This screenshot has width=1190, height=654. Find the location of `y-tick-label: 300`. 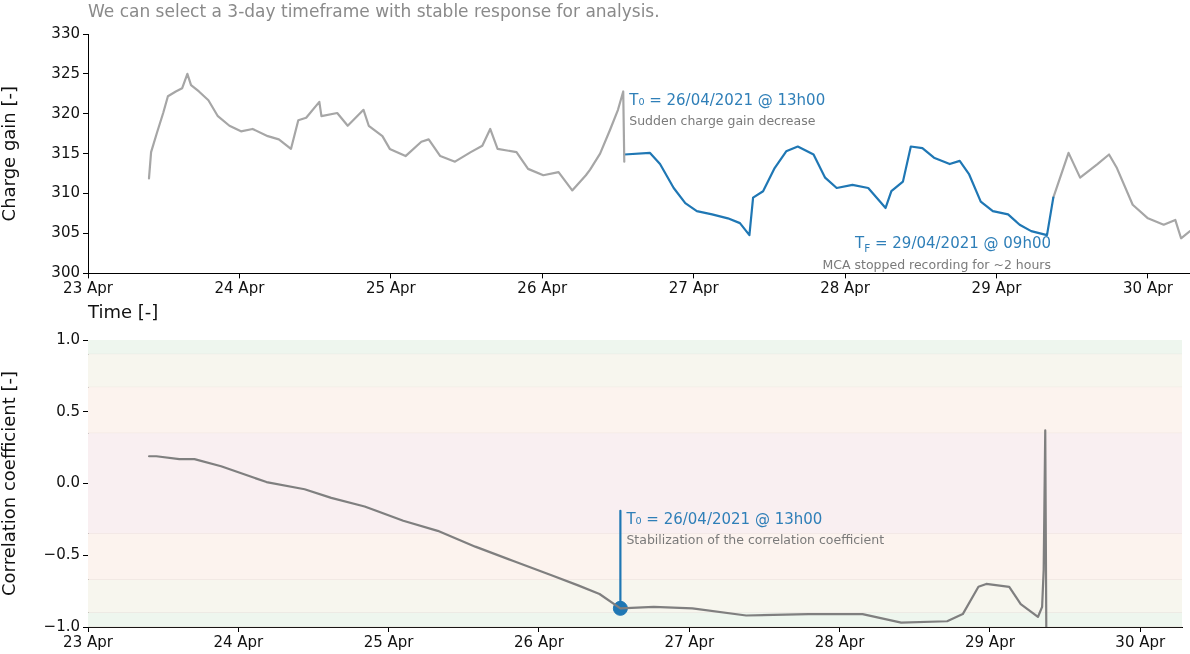

y-tick-label: 300 is located at coordinates (65, 272).